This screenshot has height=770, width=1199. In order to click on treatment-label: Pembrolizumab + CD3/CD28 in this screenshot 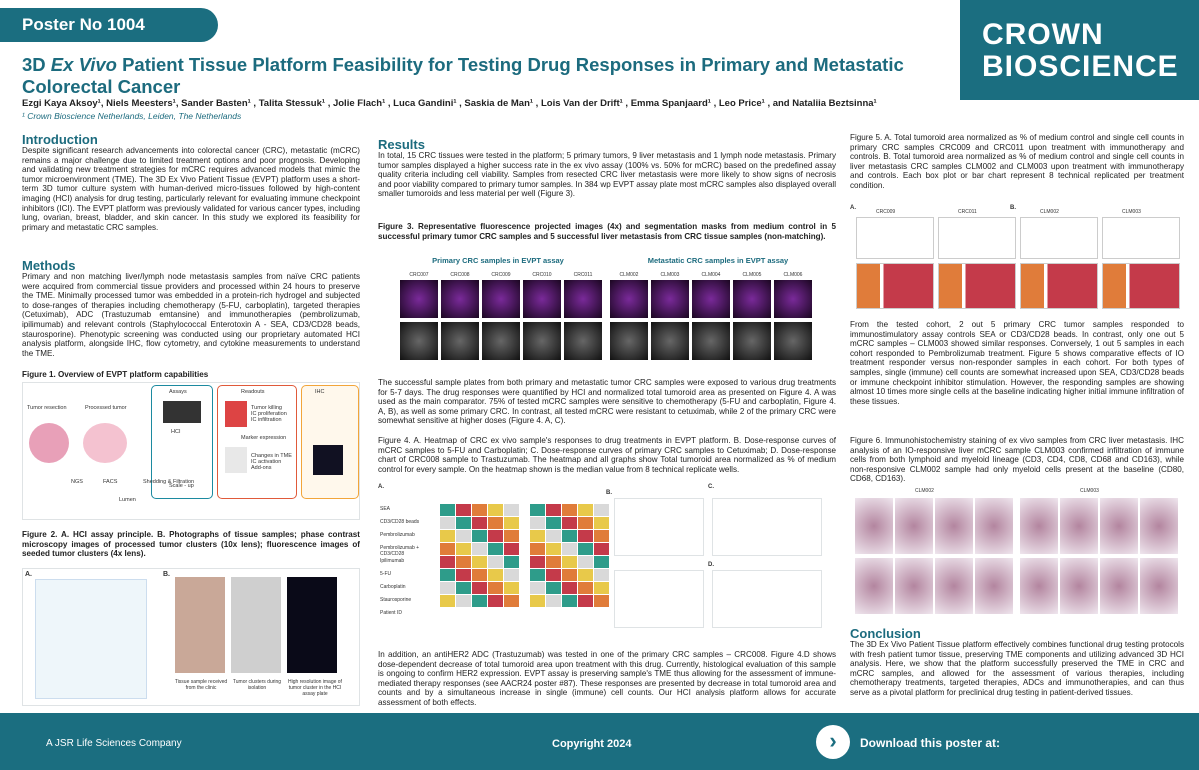, I will do `click(400, 551)`.